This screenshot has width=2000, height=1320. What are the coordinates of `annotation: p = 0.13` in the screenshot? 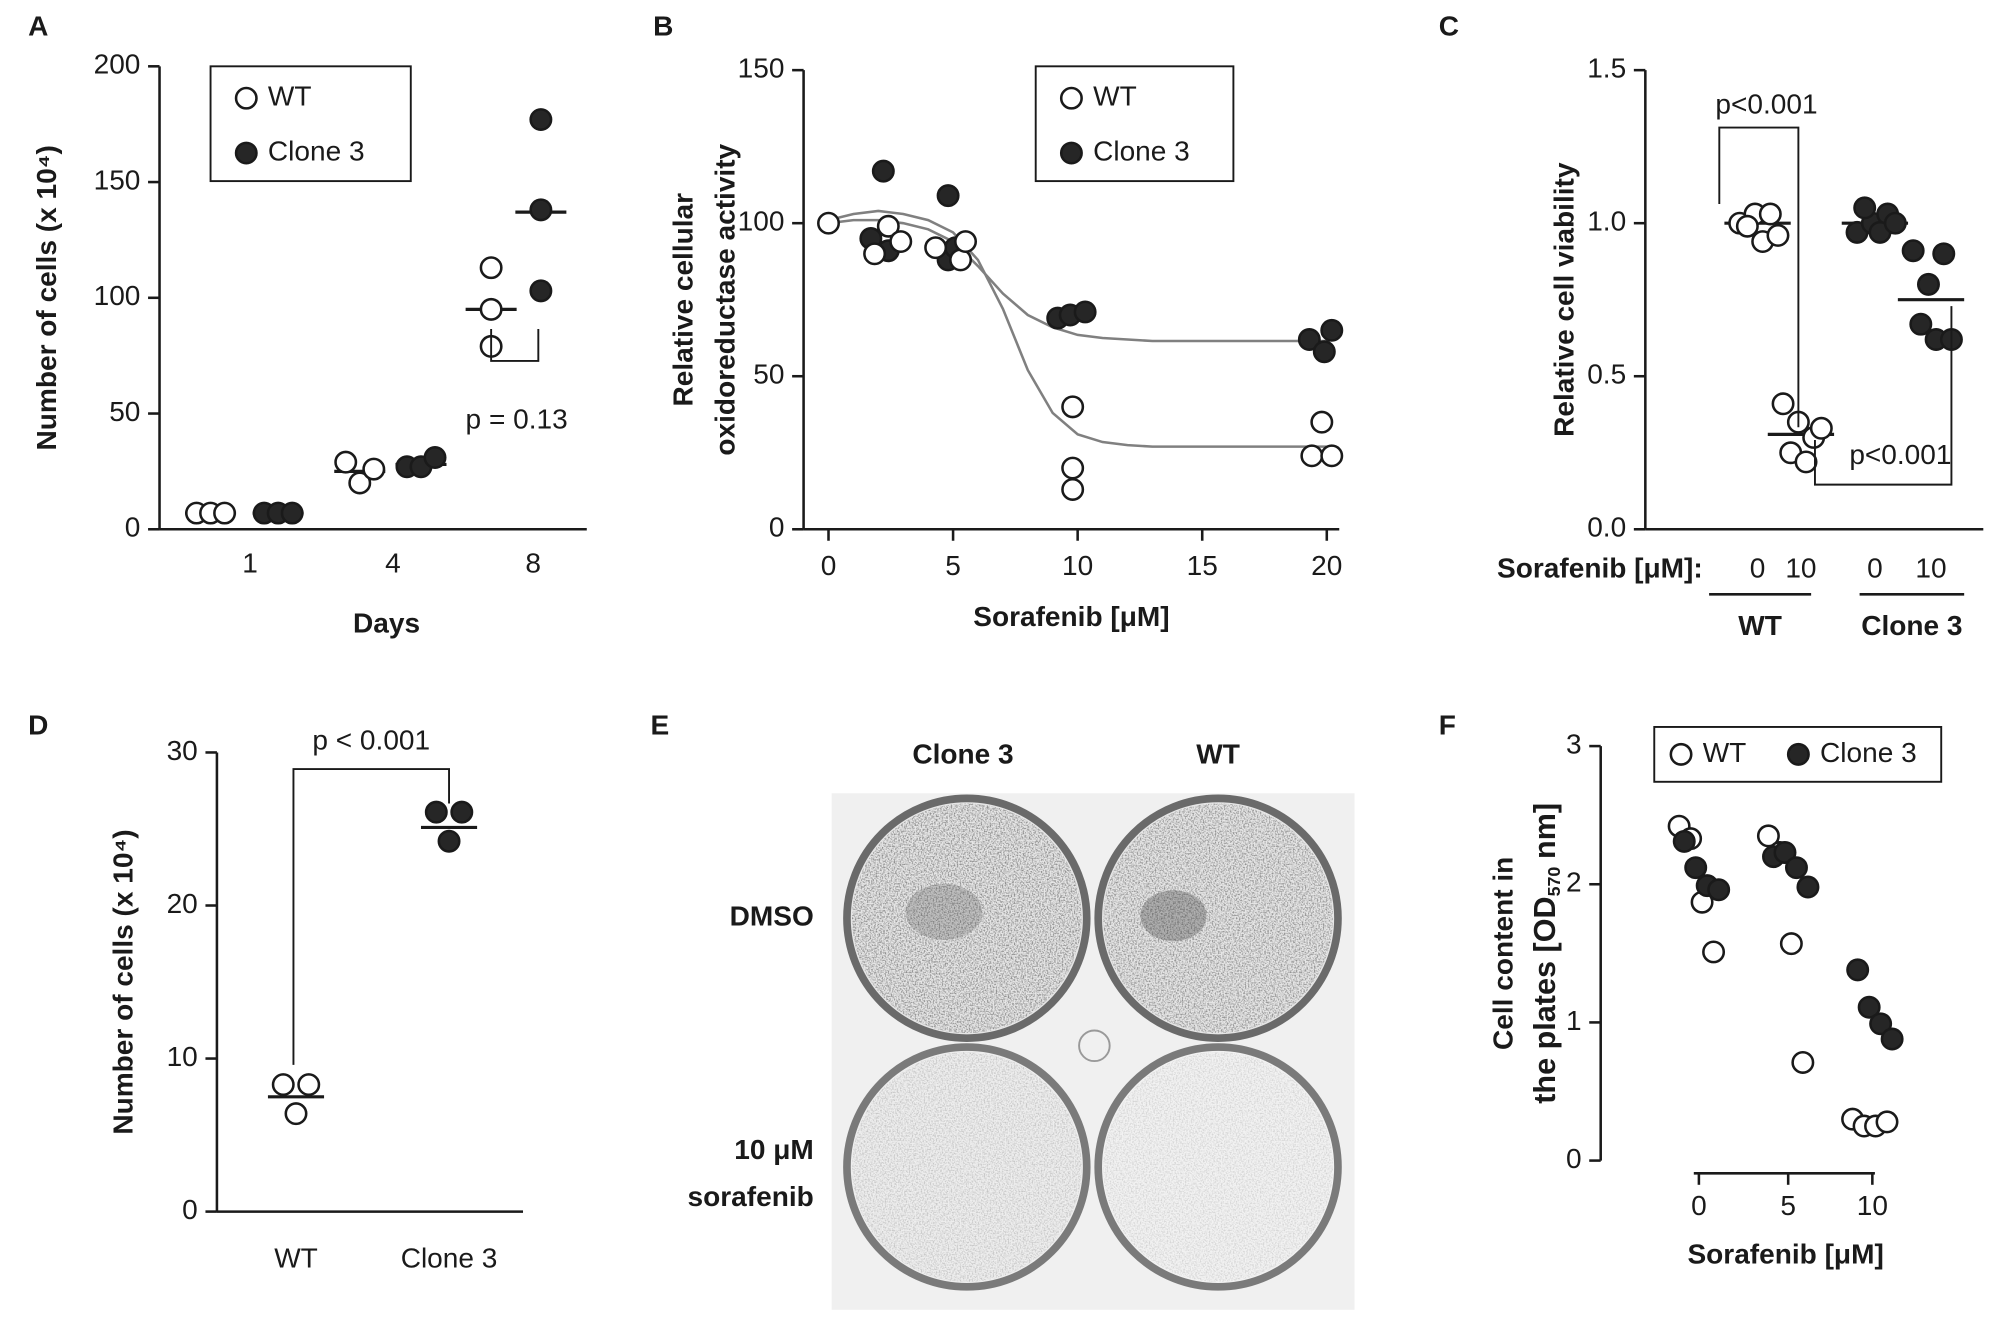 It's located at (517, 418).